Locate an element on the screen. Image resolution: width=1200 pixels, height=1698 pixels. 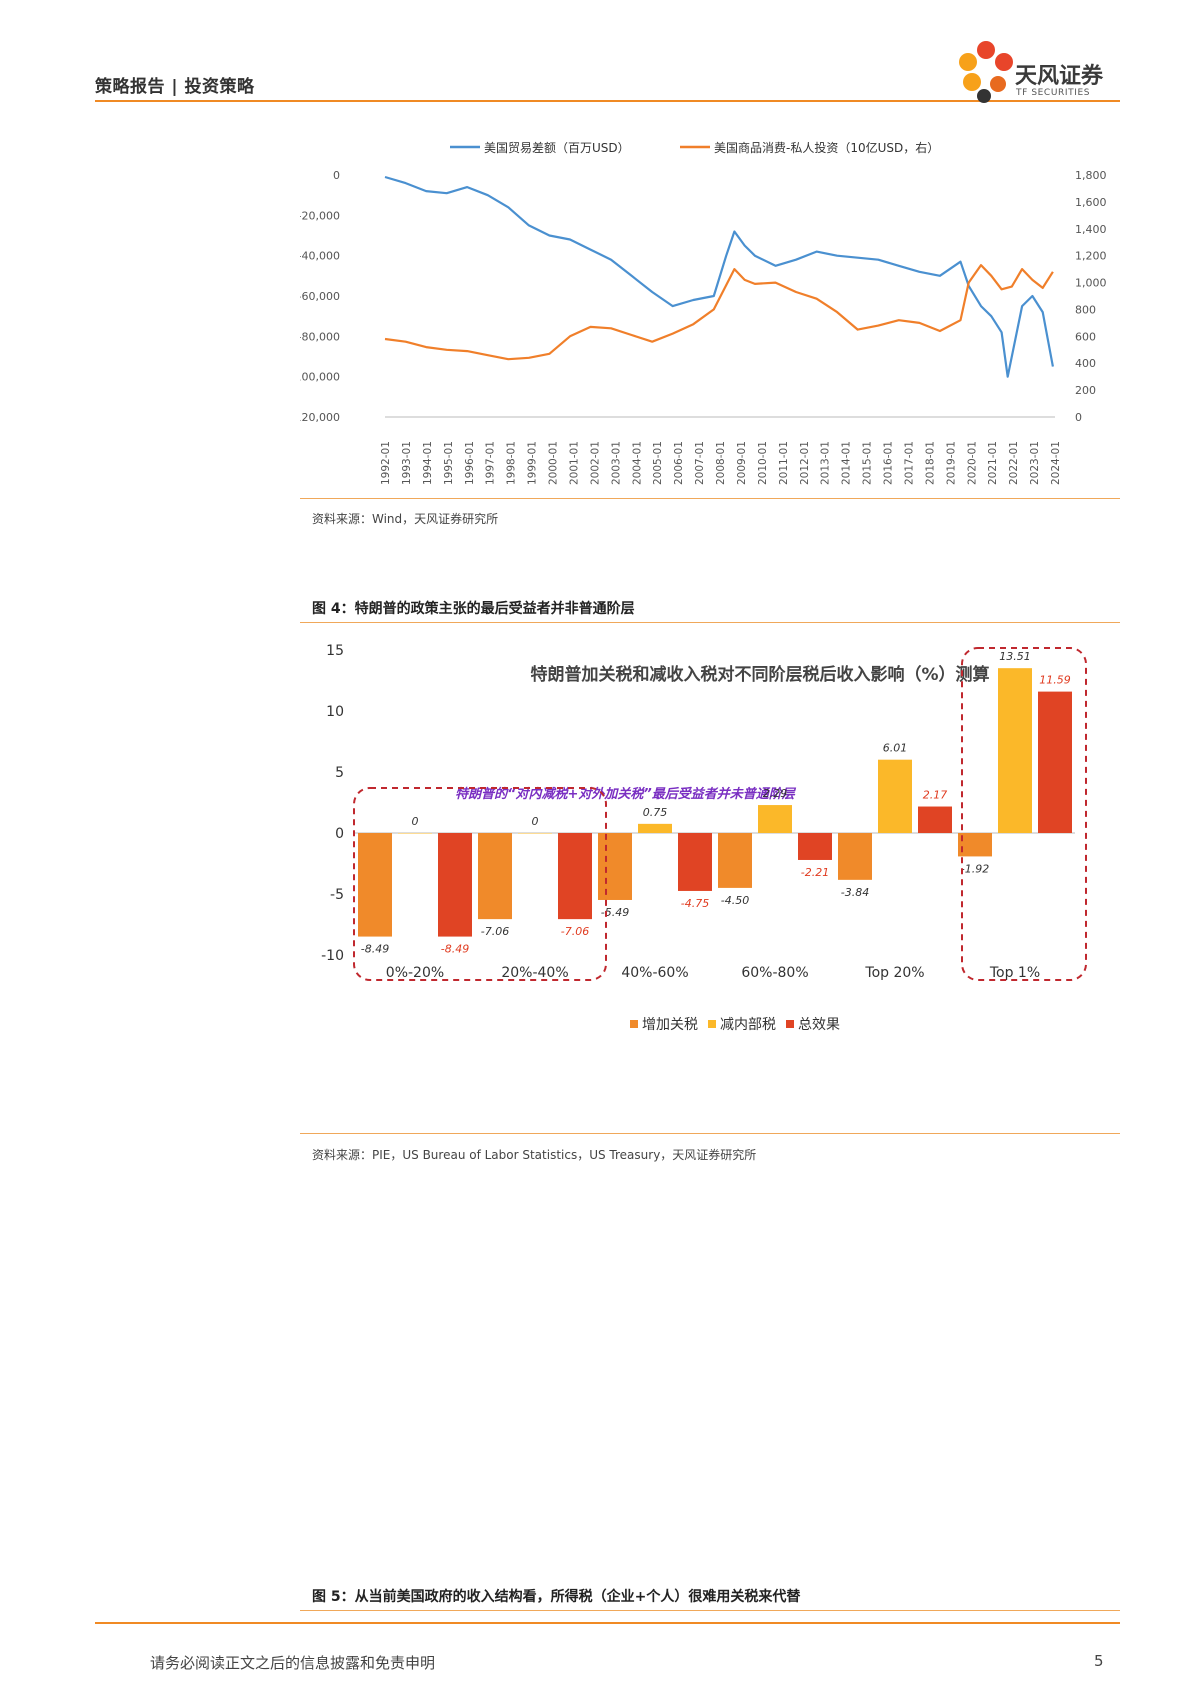
y-right-tick: 1,400 is located at coordinates (1091, 229).